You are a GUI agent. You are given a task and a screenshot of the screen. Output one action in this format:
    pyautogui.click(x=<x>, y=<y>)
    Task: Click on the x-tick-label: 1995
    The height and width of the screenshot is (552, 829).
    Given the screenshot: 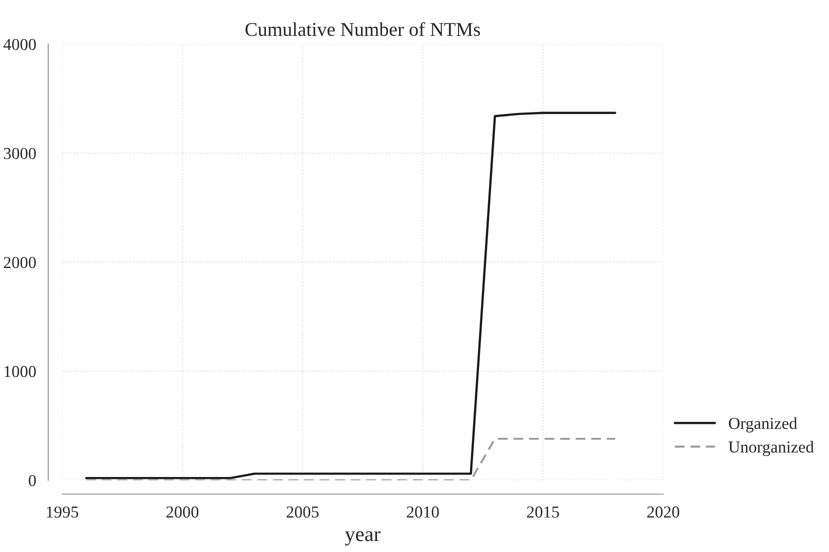 What is the action you would take?
    pyautogui.click(x=62, y=512)
    